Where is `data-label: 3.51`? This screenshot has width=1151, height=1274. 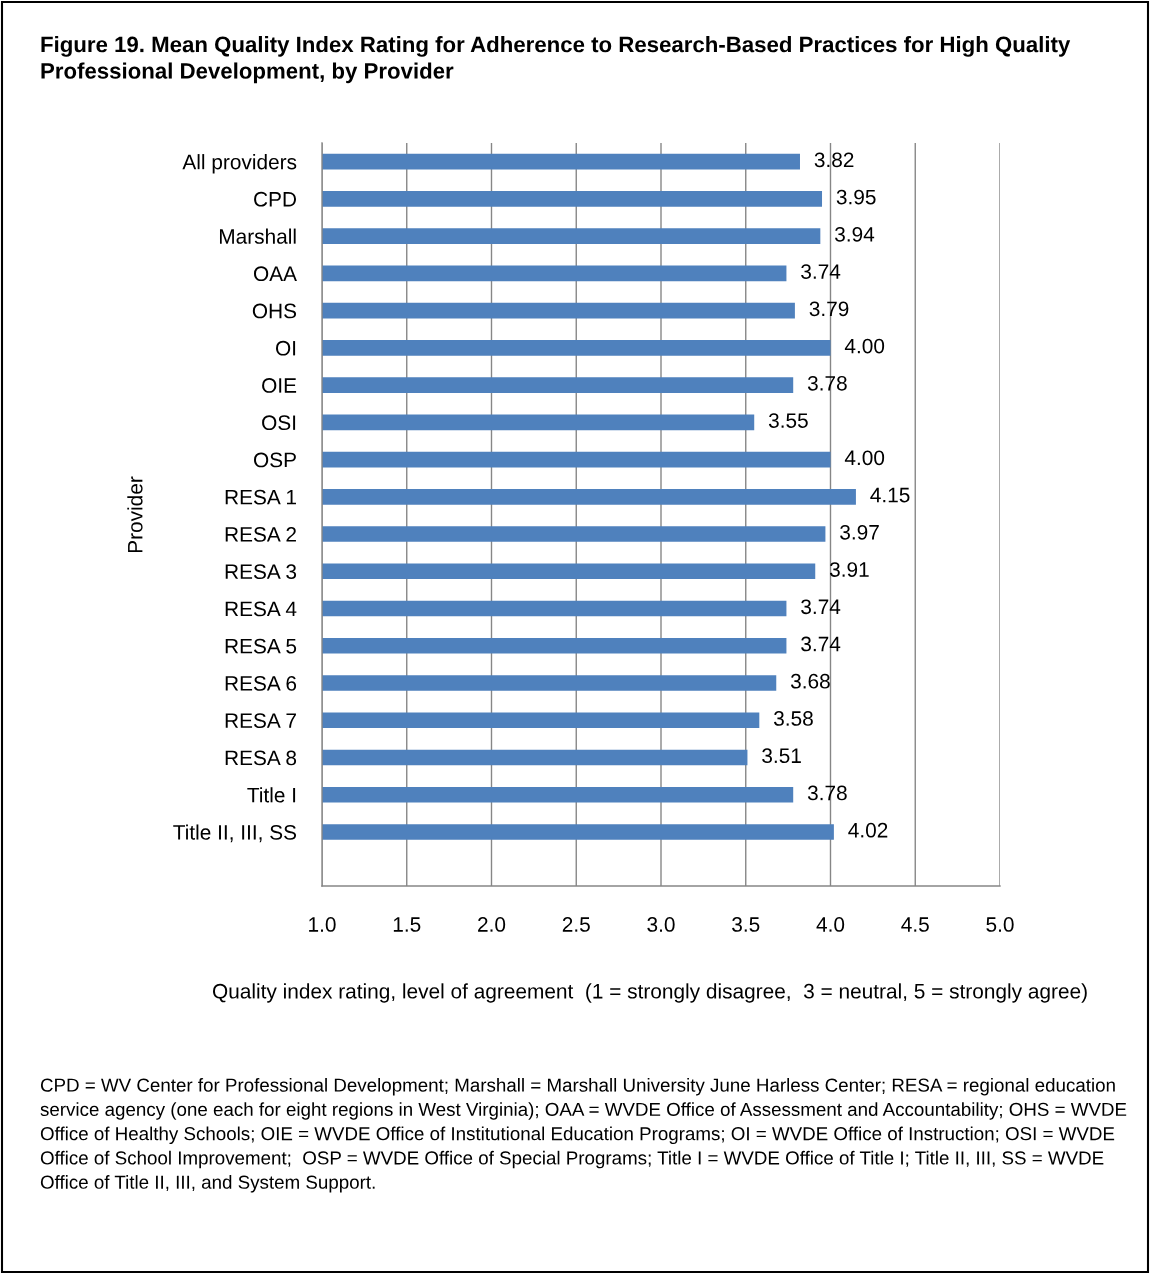 data-label: 3.51 is located at coordinates (781, 756).